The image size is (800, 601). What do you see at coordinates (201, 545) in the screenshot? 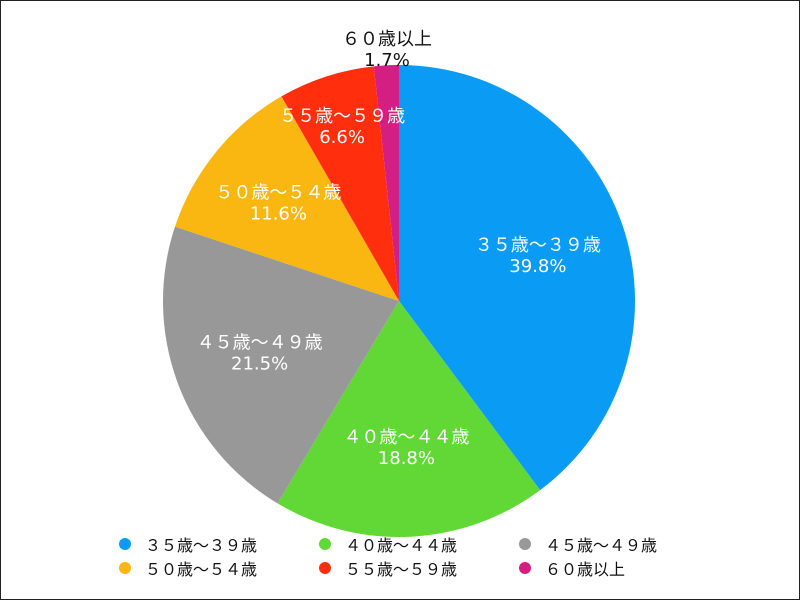
I see `legend-label: ３５歳〜３９歳` at bounding box center [201, 545].